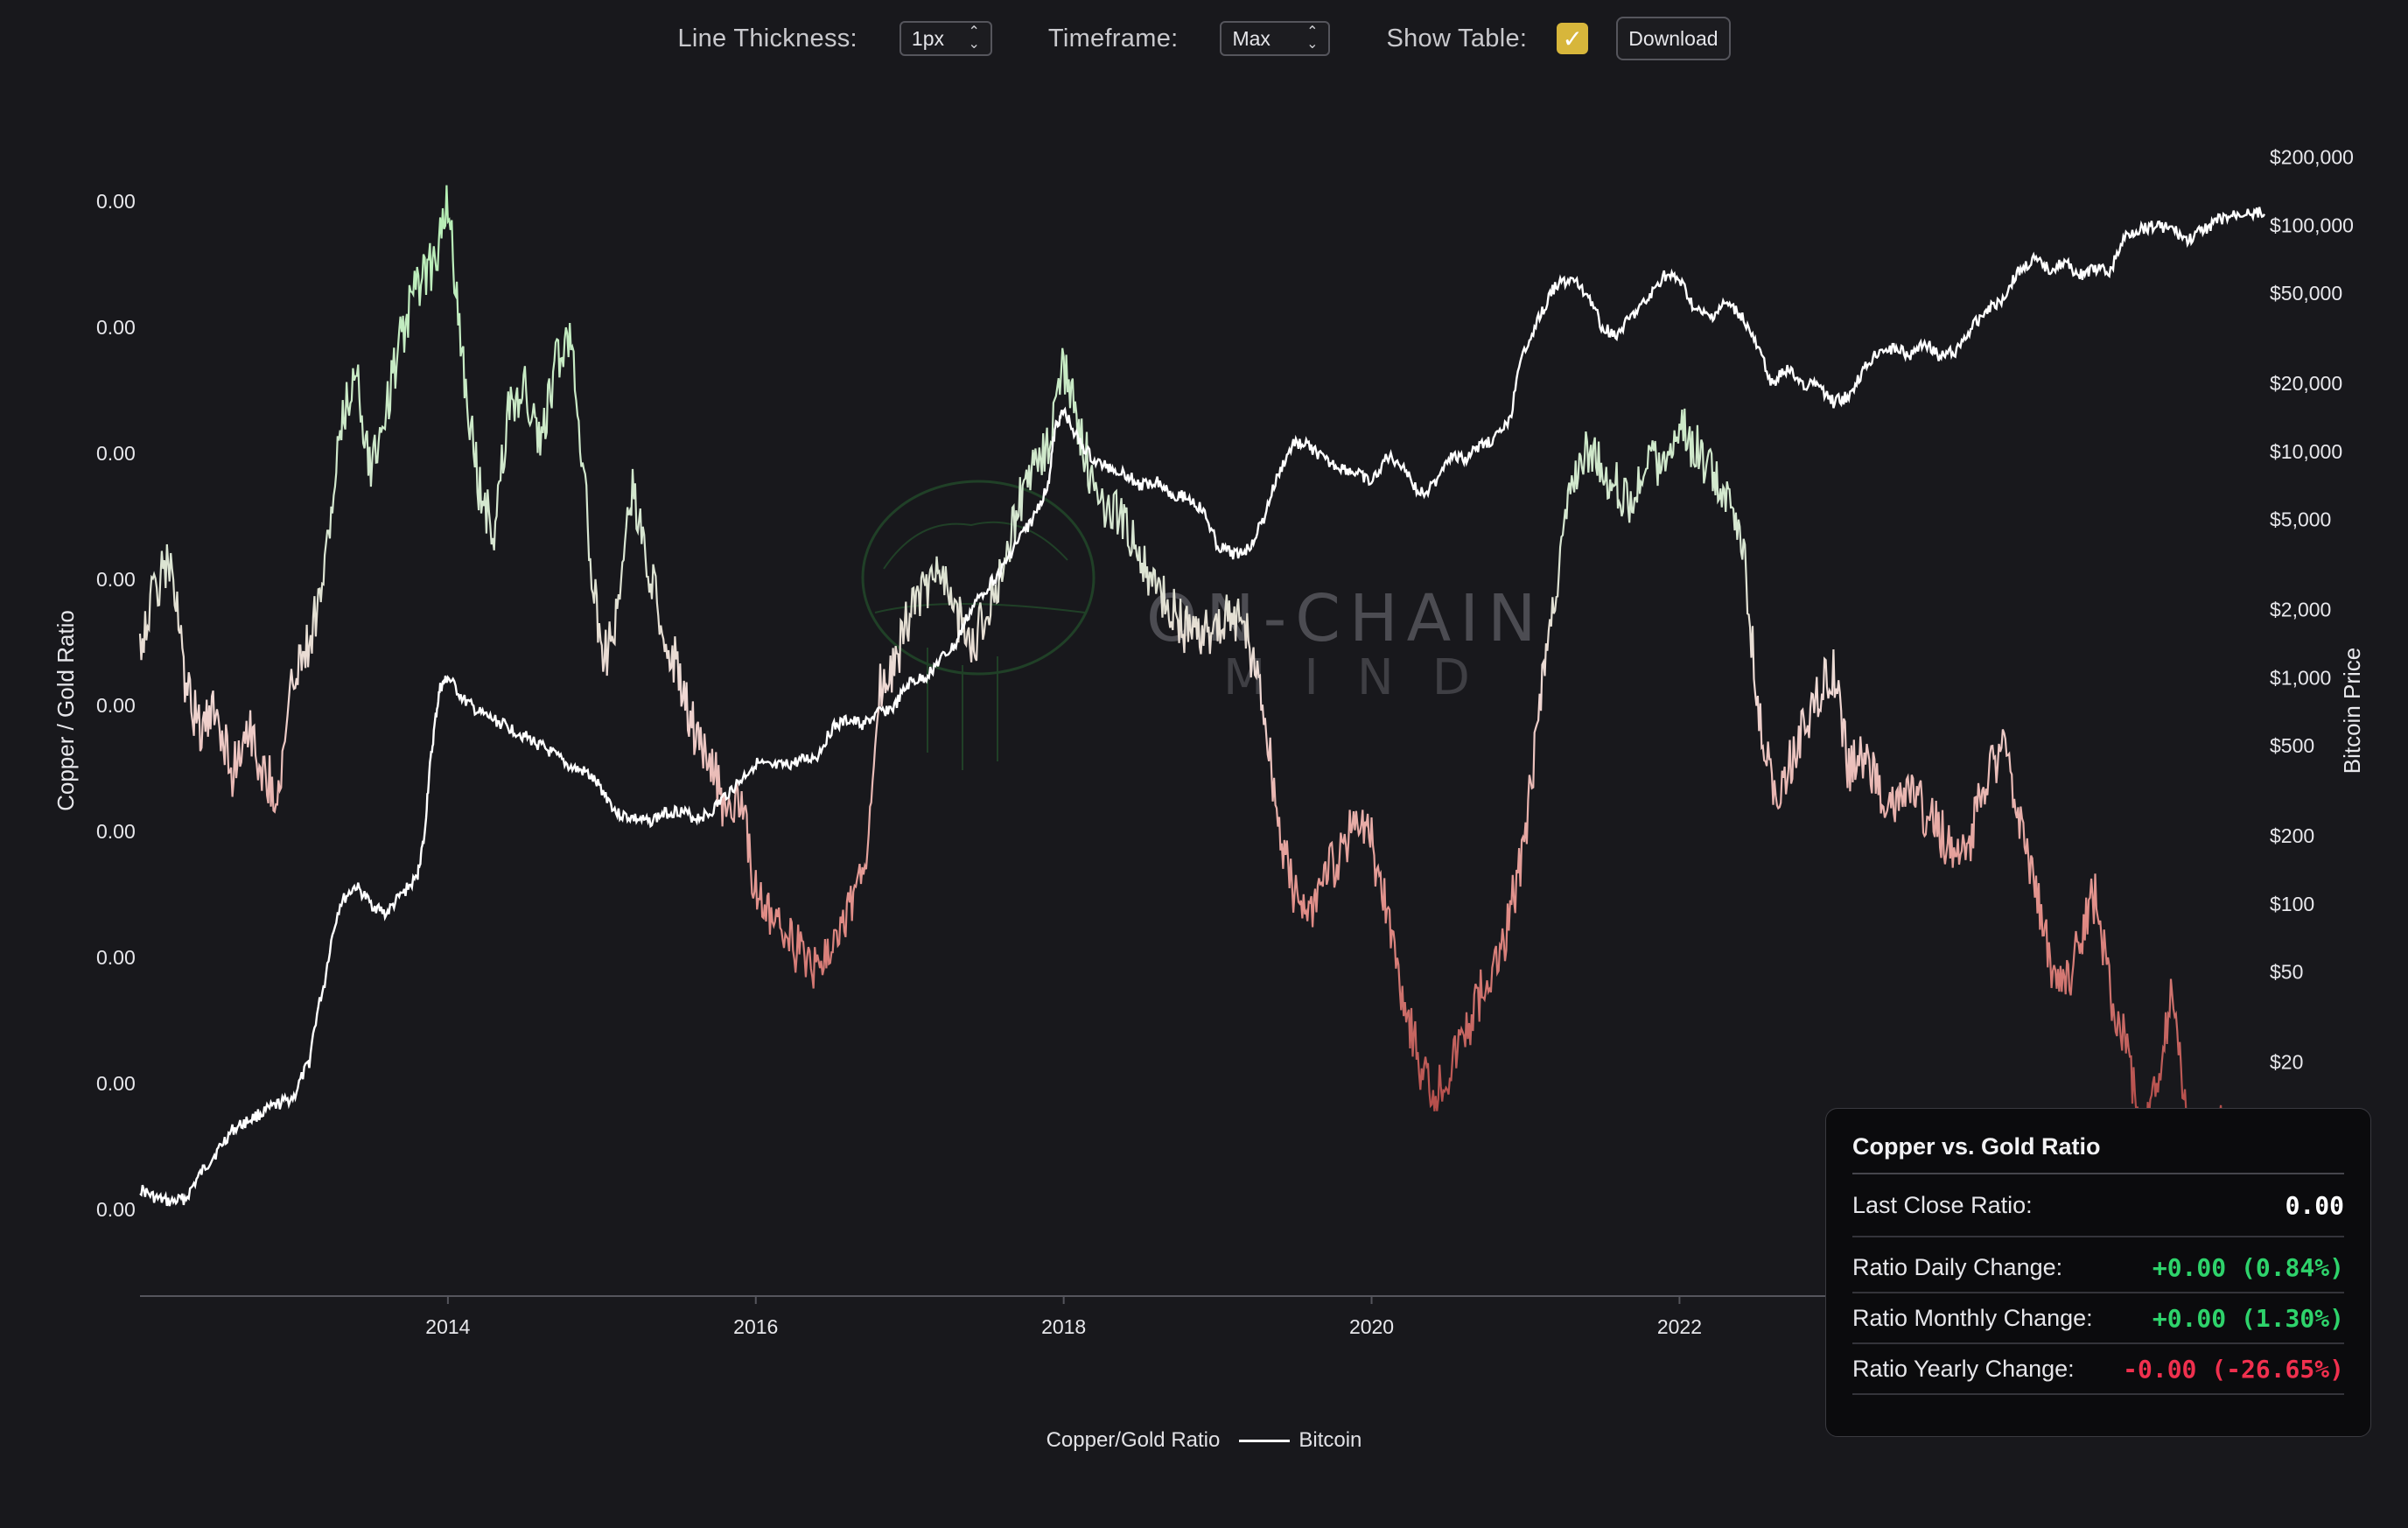 This screenshot has height=1528, width=2408. What do you see at coordinates (1251, 38) in the screenshot?
I see `timeframe-value: Max` at bounding box center [1251, 38].